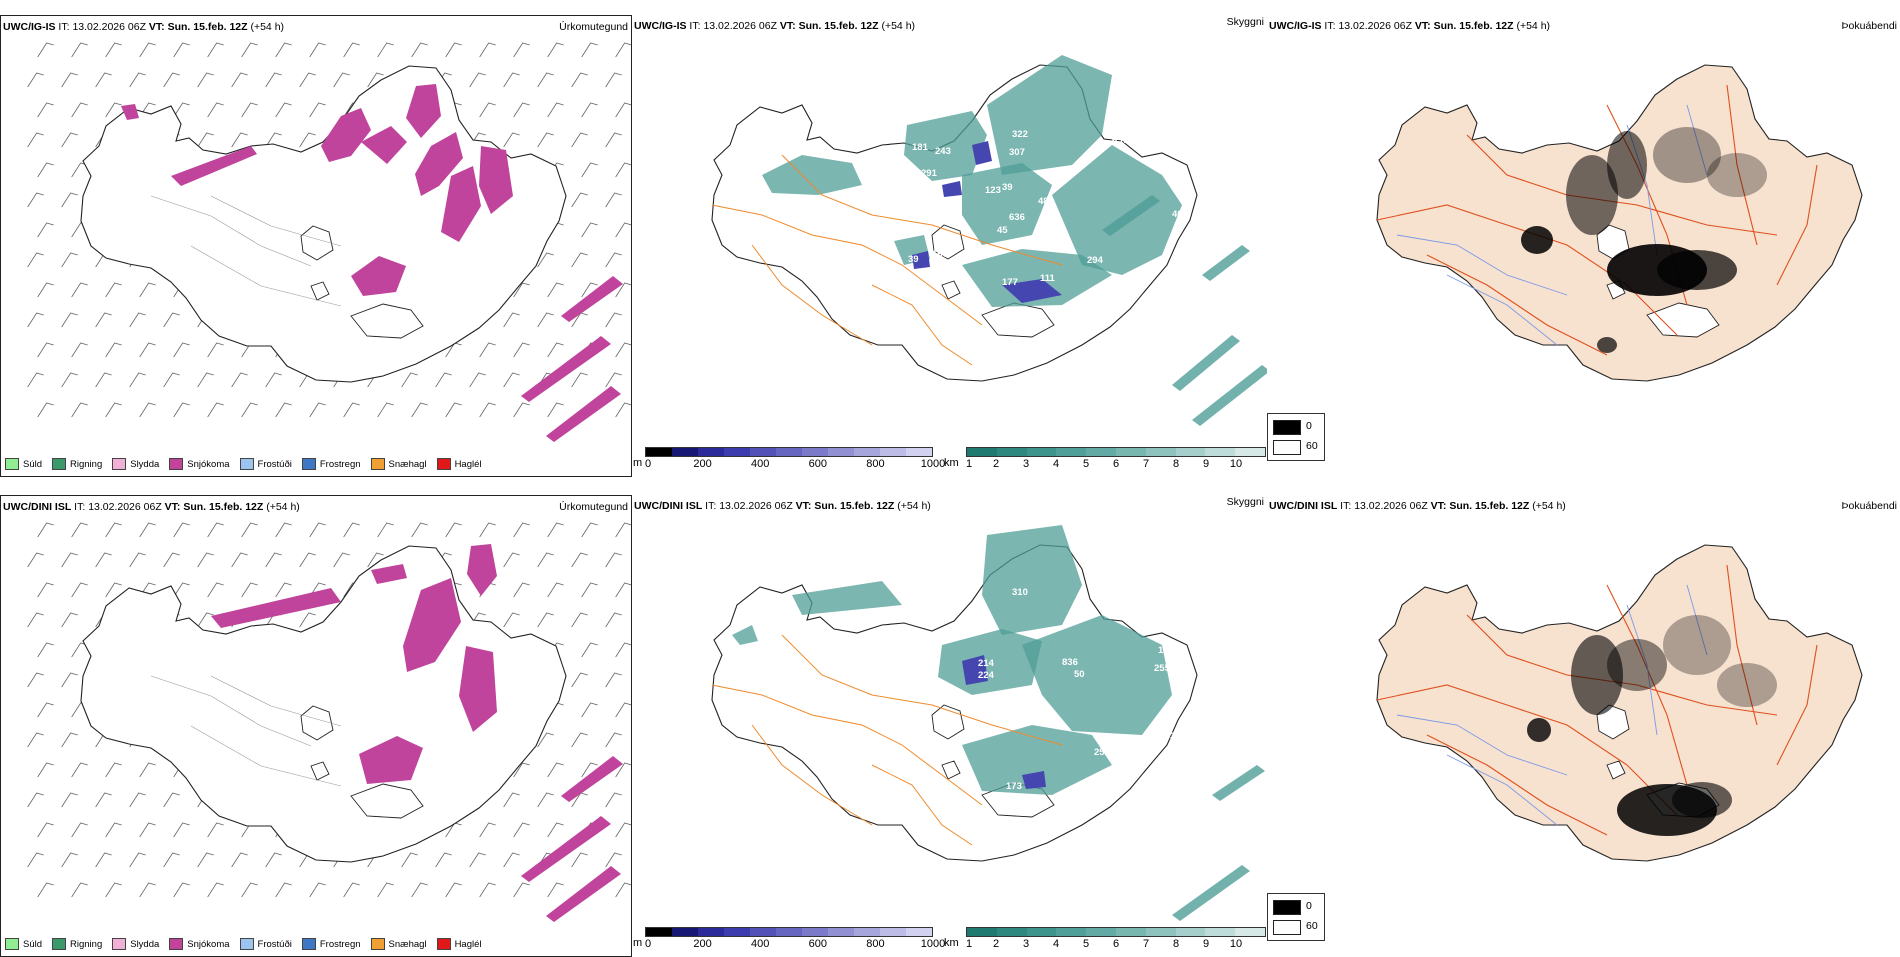  I want to click on legend-label: Rigning, so click(86, 464).